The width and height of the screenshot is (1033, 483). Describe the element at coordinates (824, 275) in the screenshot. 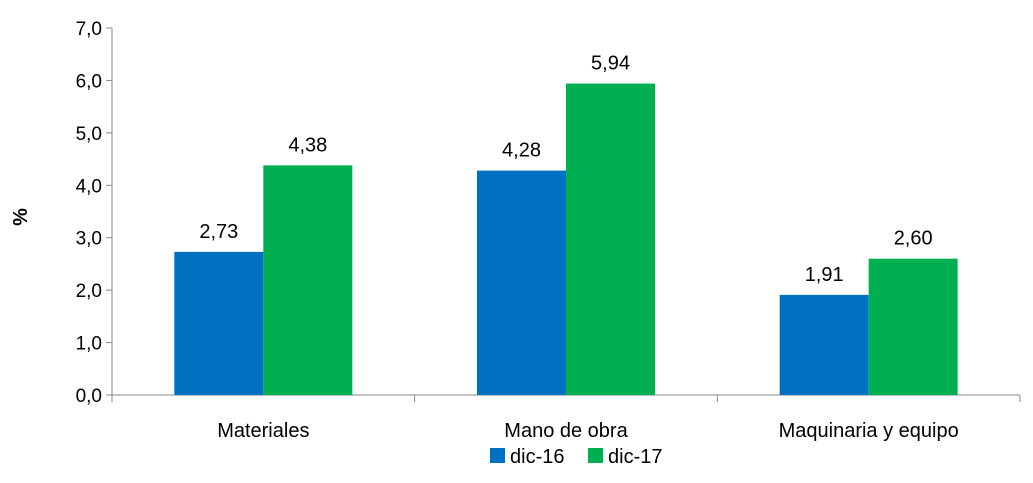

I see `data-label: 1,91` at that location.